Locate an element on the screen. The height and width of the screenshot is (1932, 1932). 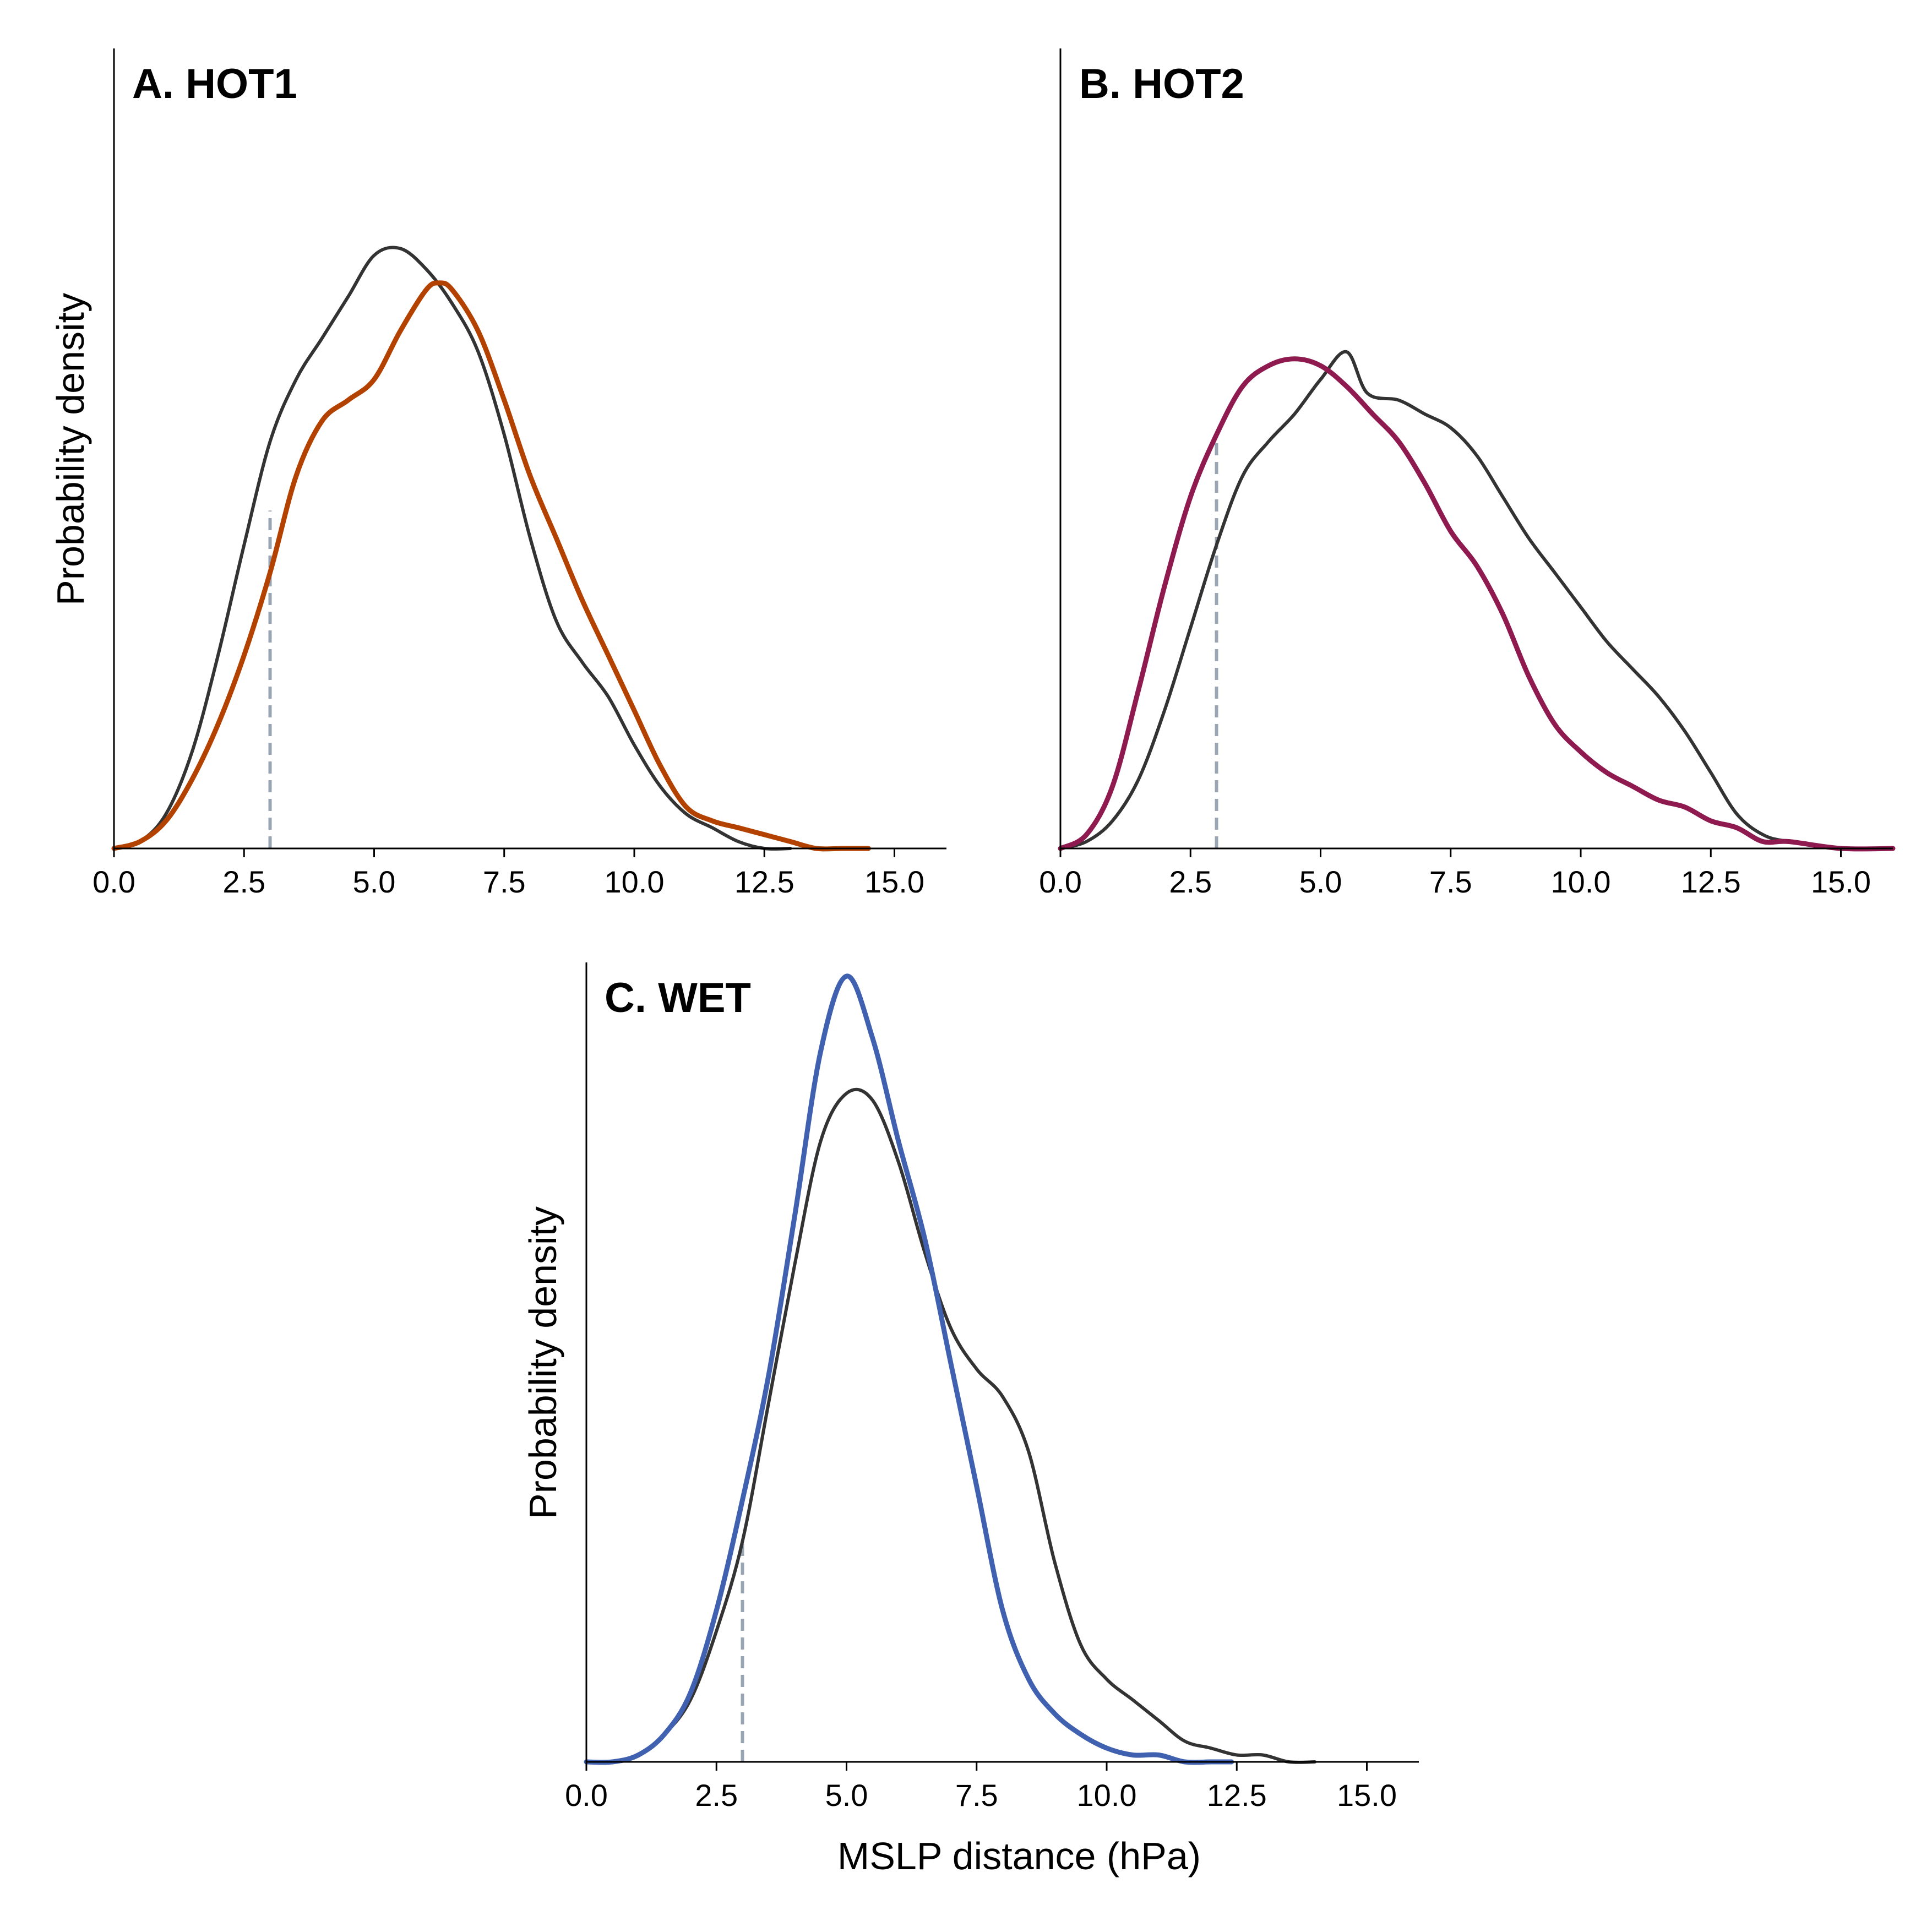
hot2-density-line is located at coordinates (1477, 604).